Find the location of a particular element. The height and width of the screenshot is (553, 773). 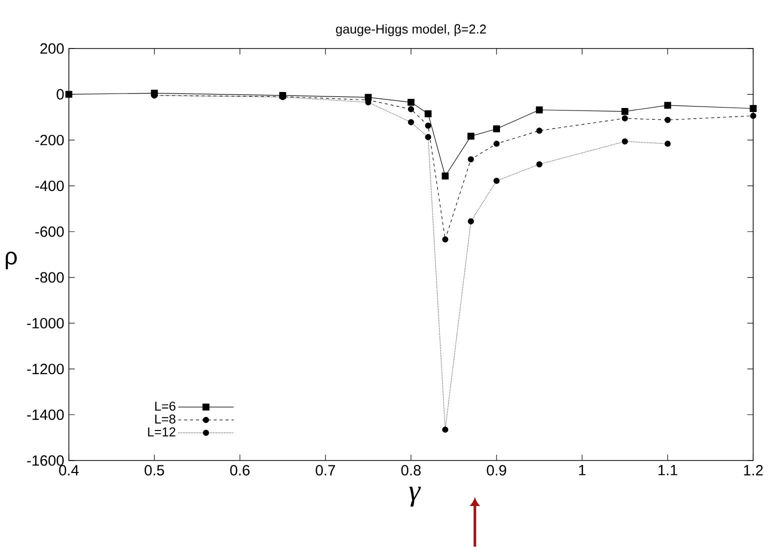

legend-label: L=6 is located at coordinates (165, 406).